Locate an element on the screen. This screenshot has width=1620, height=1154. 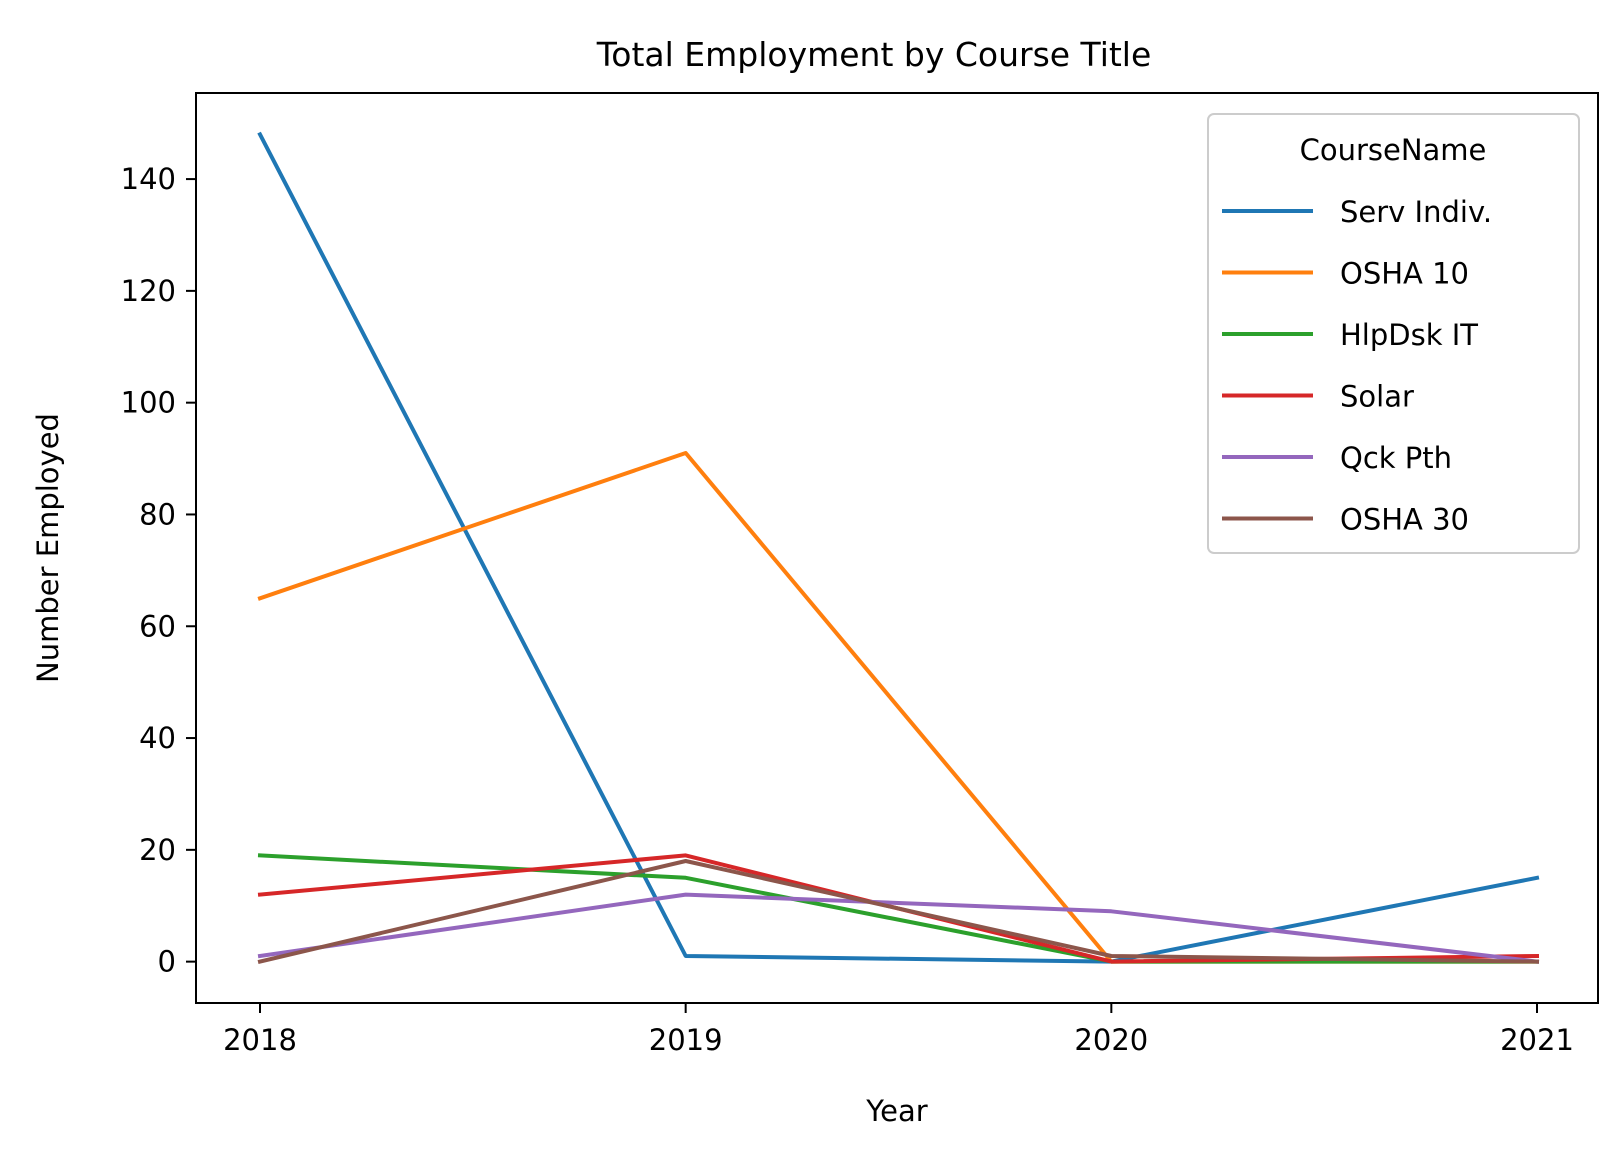
y-tick-label: 100 is located at coordinates (148, 403).